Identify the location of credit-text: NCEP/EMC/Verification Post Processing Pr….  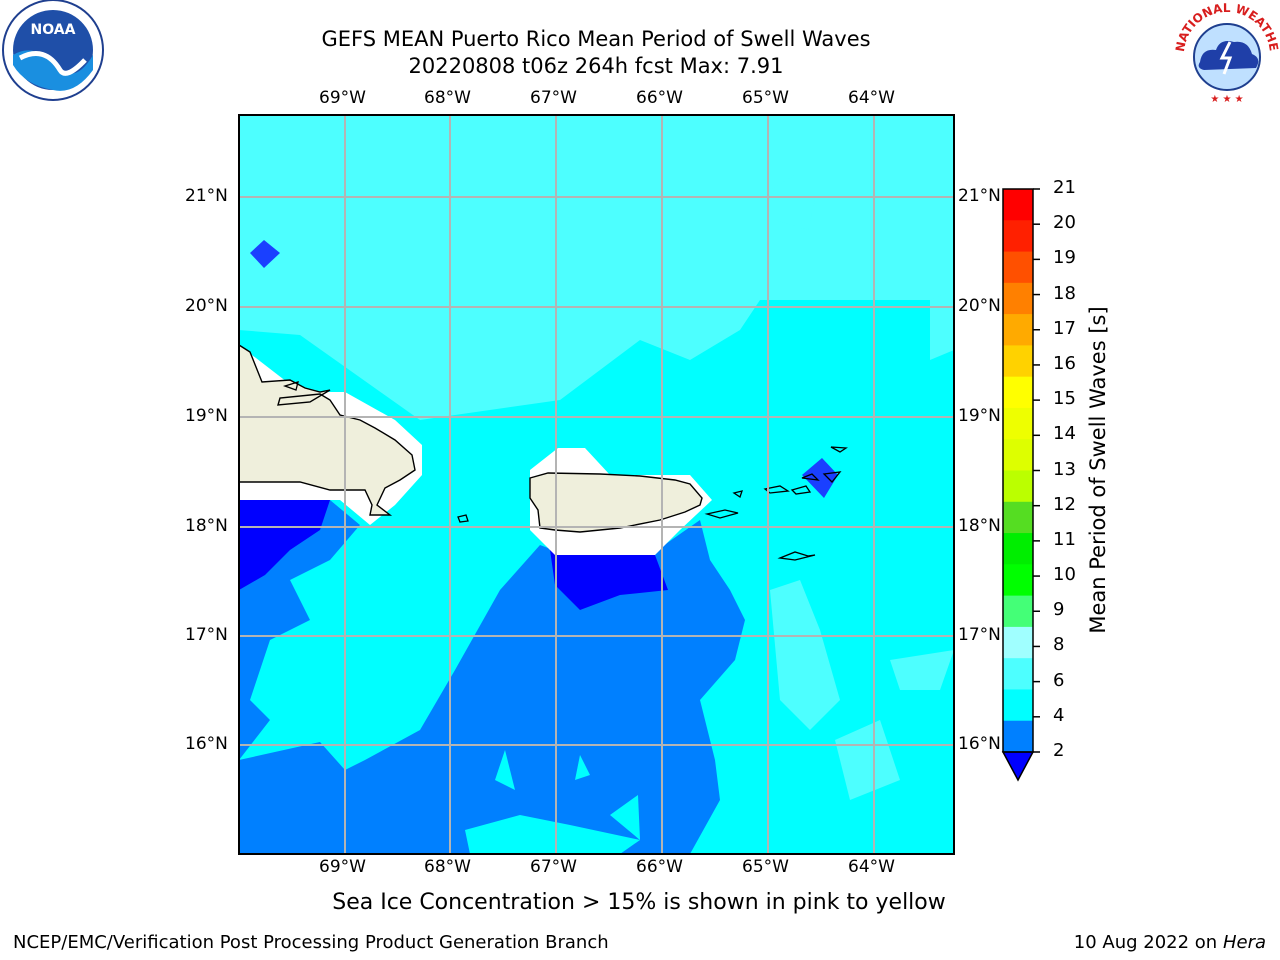
(311, 942).